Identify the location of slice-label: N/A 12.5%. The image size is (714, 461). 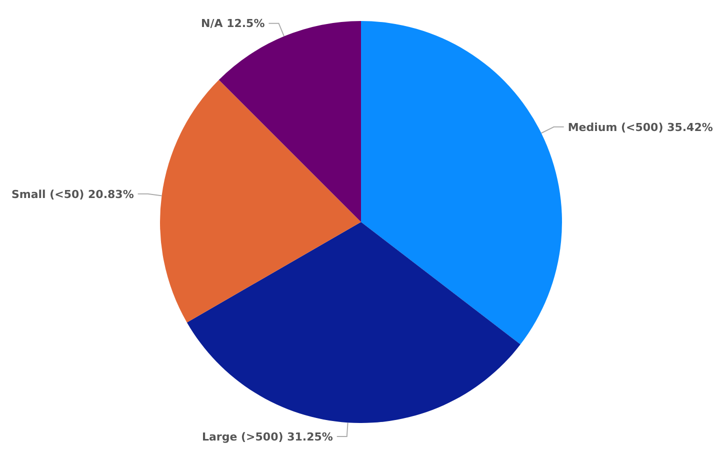
(232, 23).